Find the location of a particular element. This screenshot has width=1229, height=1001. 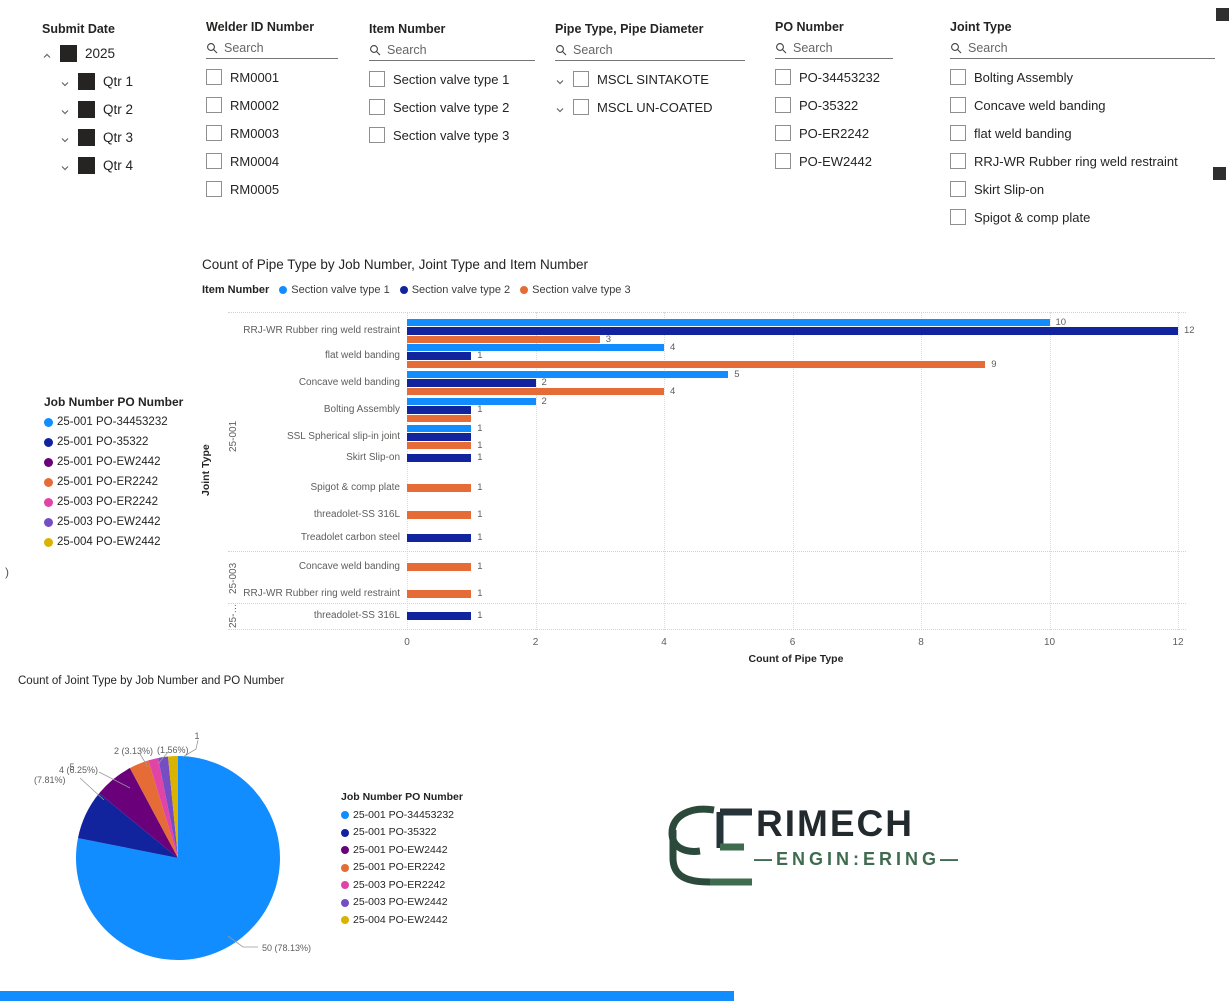

slicer-item: Section valve type 3 is located at coordinates (452, 135).